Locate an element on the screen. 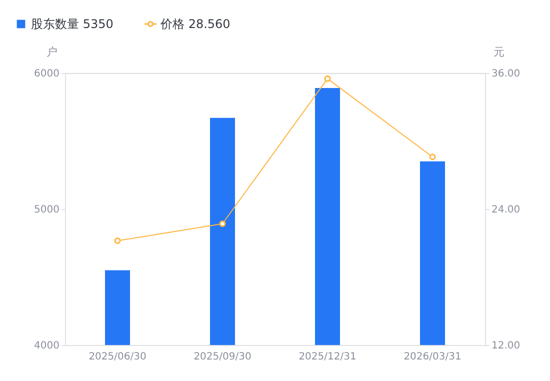  y-tick-label: 6000 is located at coordinates (47, 74).